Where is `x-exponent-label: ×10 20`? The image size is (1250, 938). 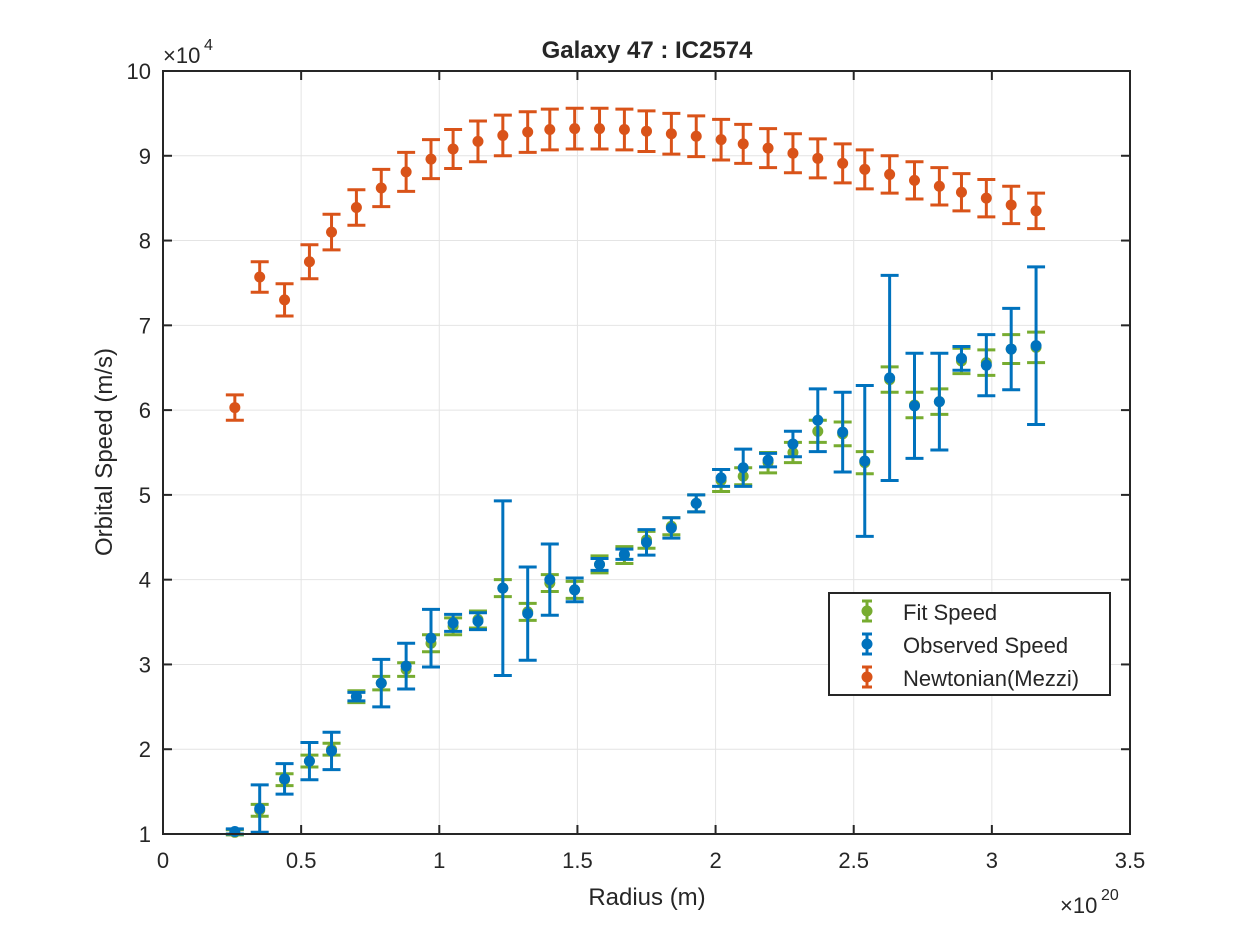 x-exponent-label: ×10 20 is located at coordinates (1089, 902).